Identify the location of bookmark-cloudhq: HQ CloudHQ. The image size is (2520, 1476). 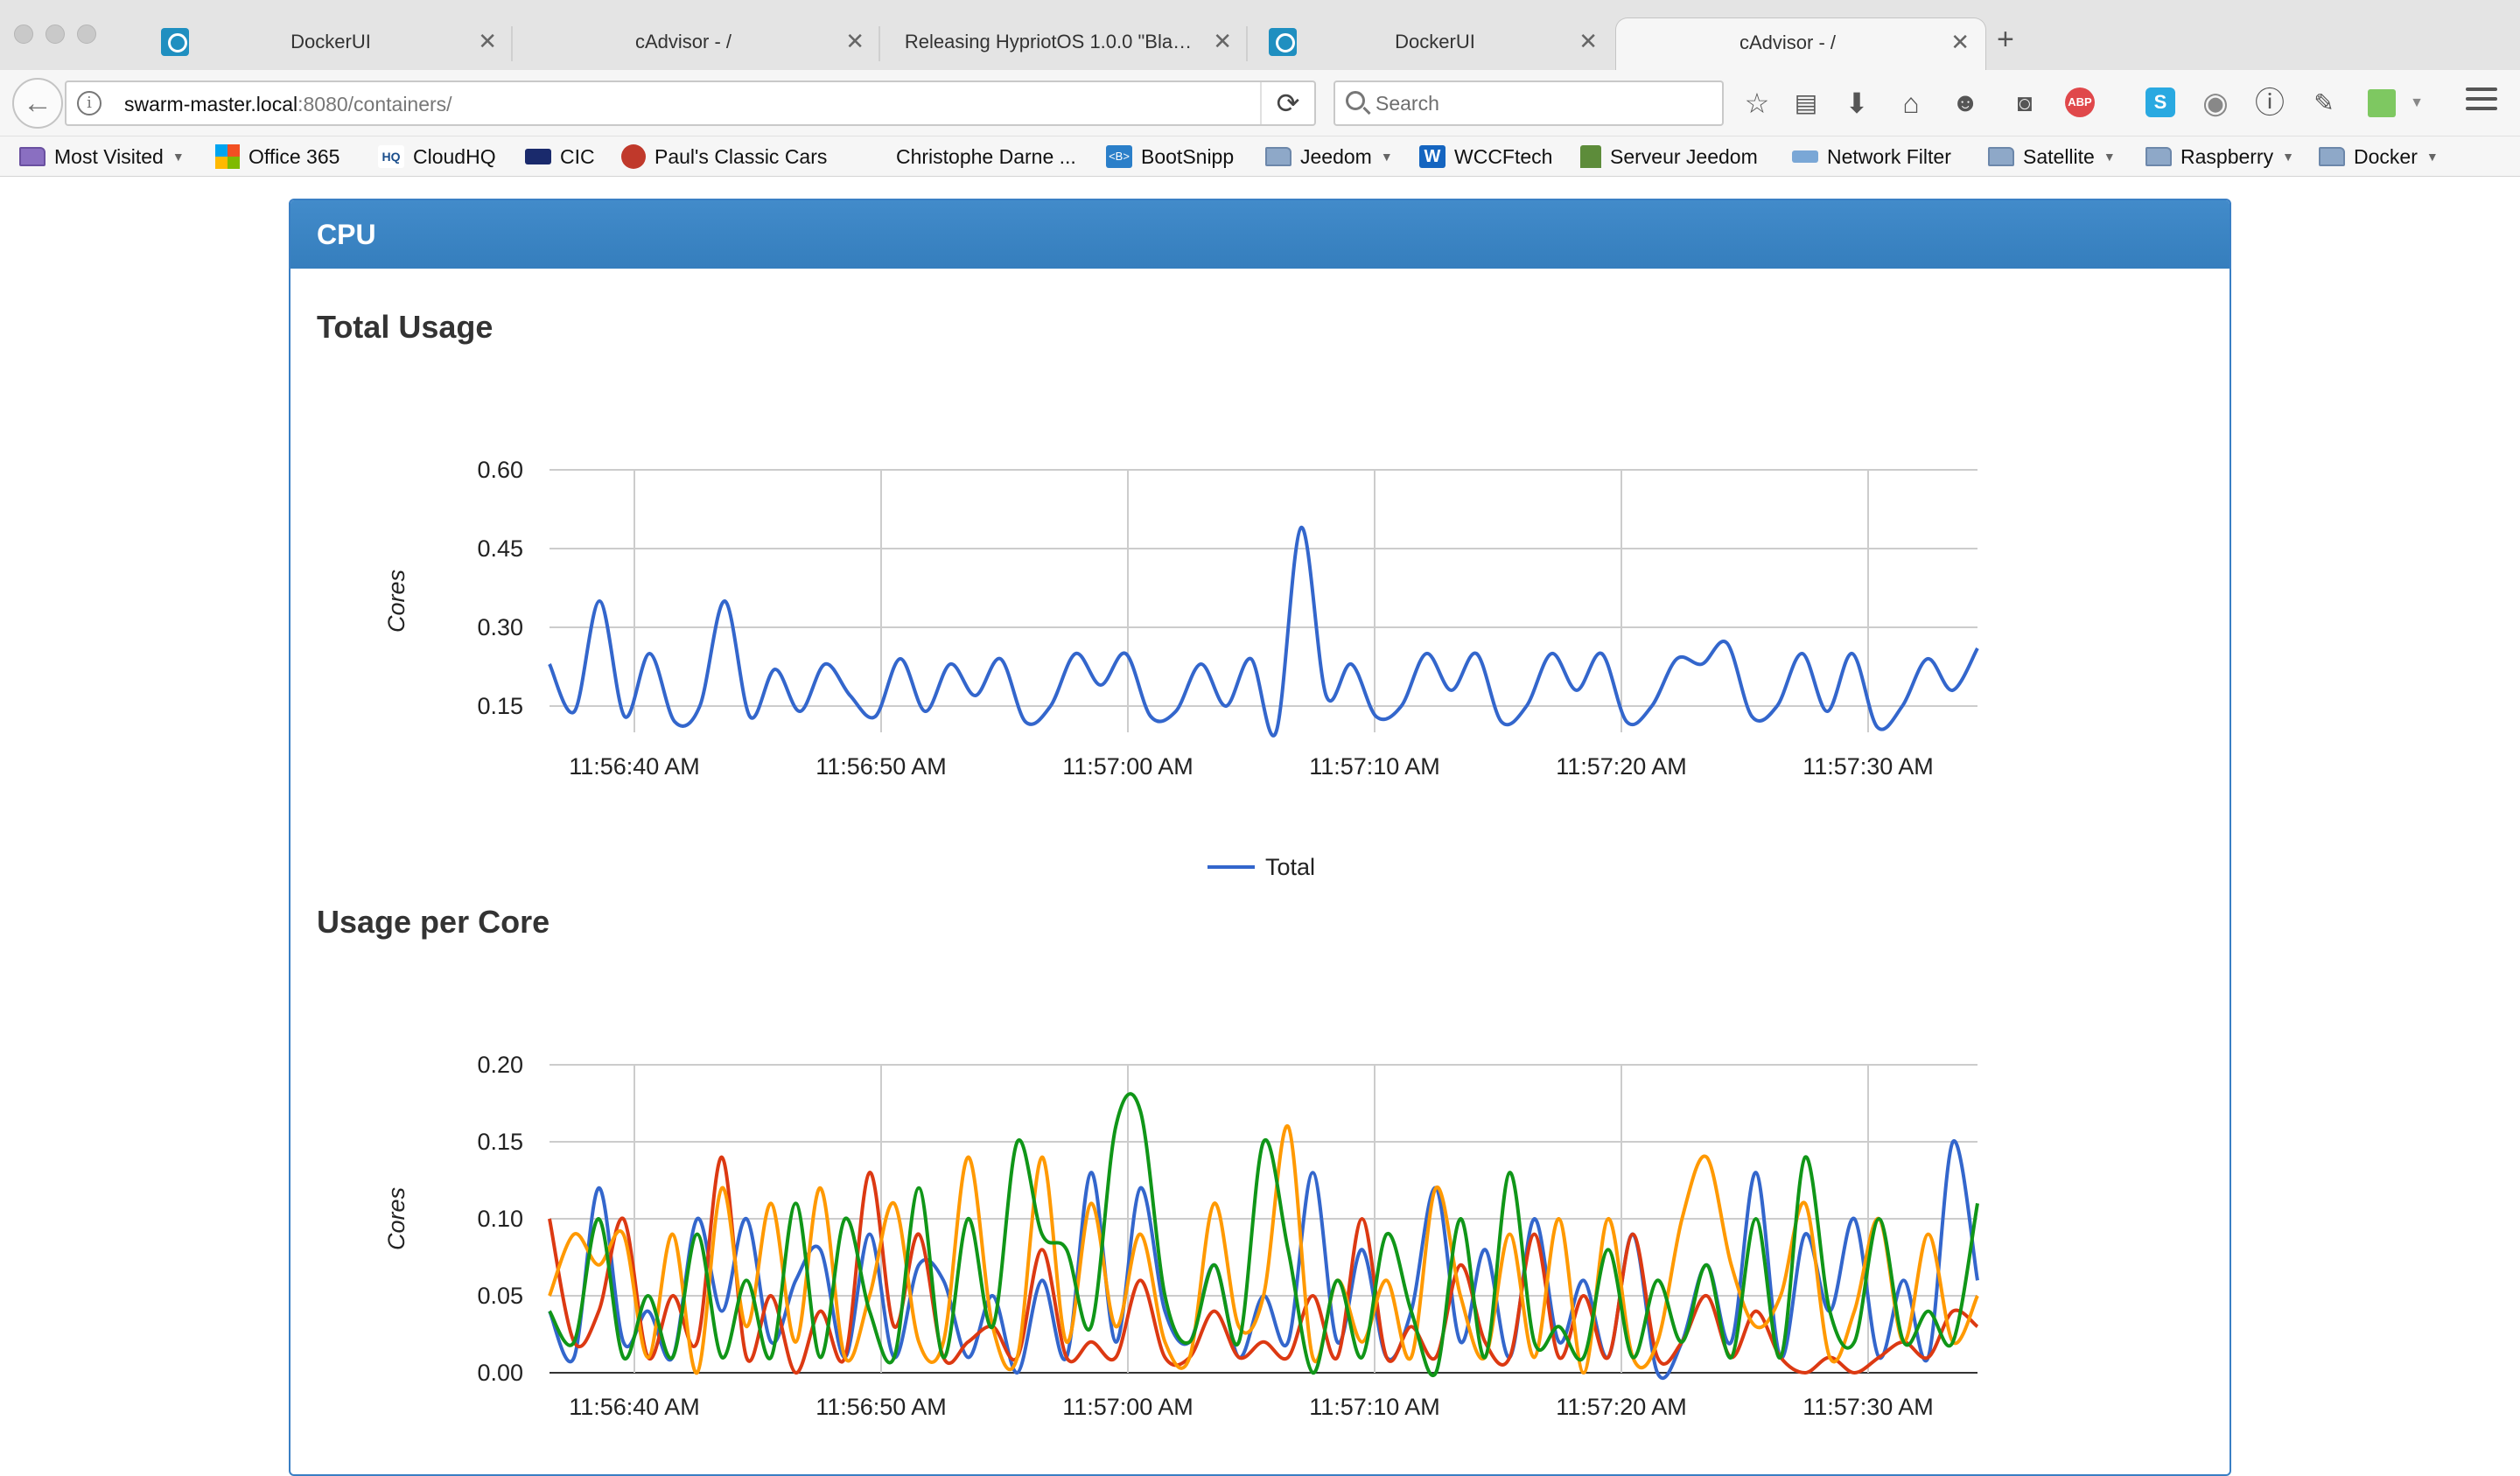
(437, 156).